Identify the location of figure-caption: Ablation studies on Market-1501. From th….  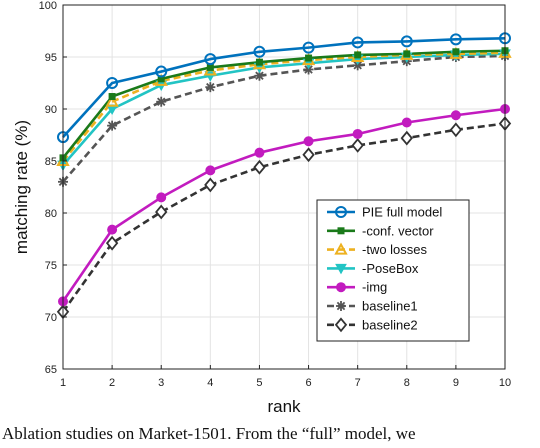
(209, 433).